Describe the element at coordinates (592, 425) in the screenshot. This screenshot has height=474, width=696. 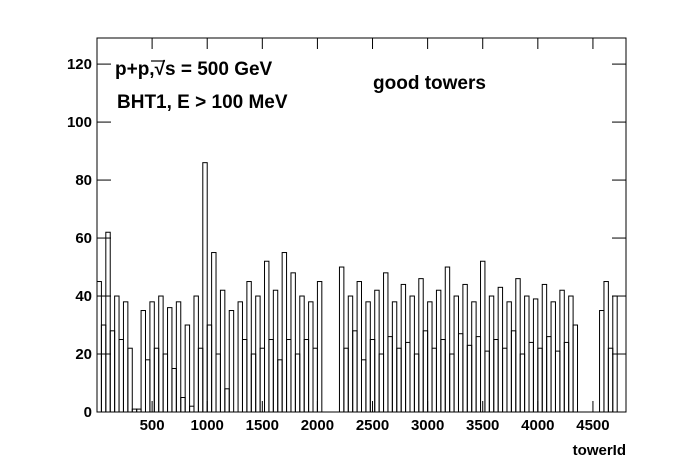
I see `x-tick-label: 4500` at that location.